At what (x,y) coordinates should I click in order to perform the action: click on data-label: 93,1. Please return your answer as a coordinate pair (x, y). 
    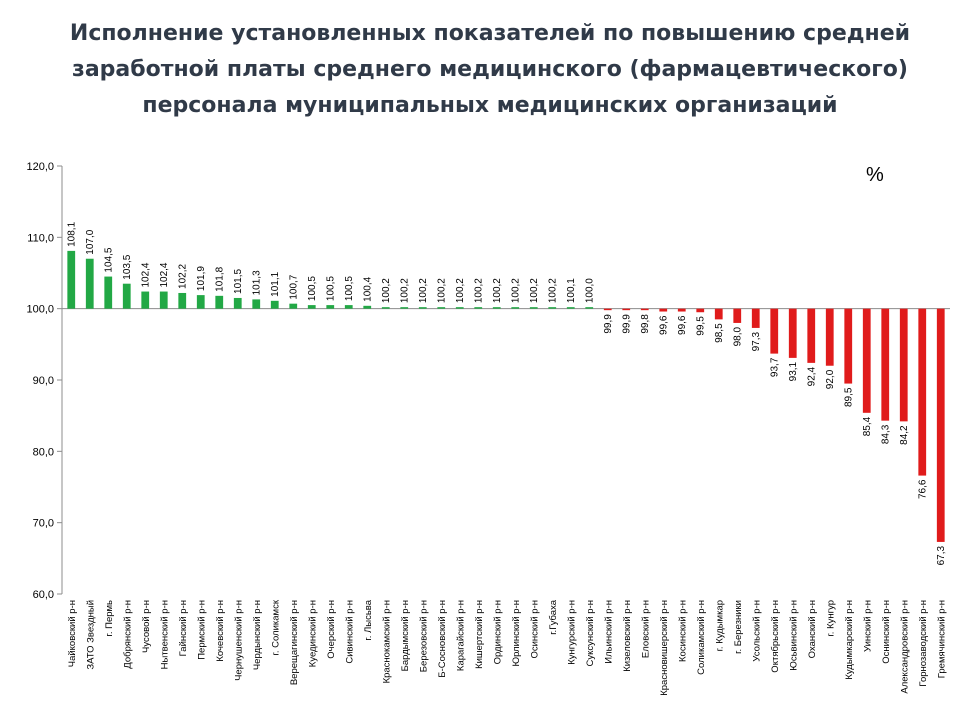
    Looking at the image, I should click on (793, 371).